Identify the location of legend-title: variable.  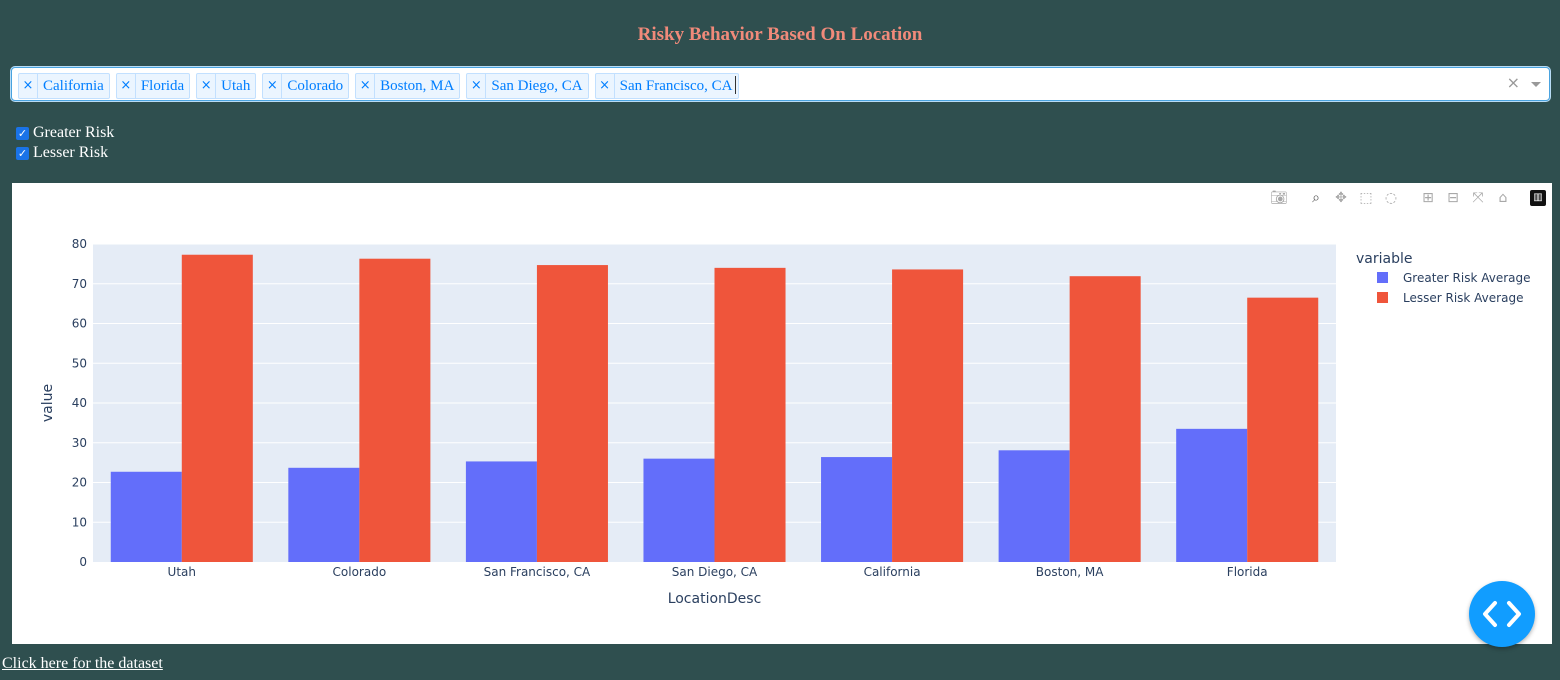
(1384, 259).